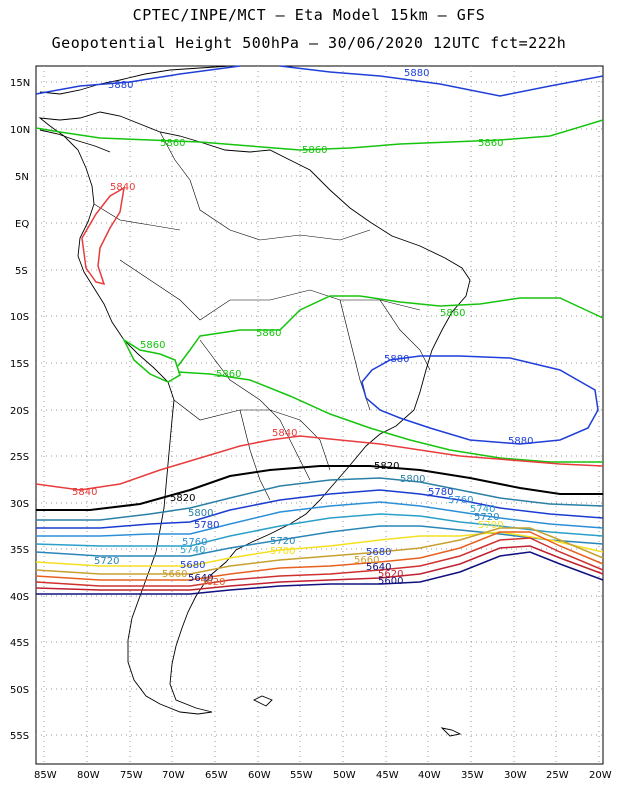 The height and width of the screenshot is (800, 618). I want to click on lat-tick-label: 30S, so click(19, 504).